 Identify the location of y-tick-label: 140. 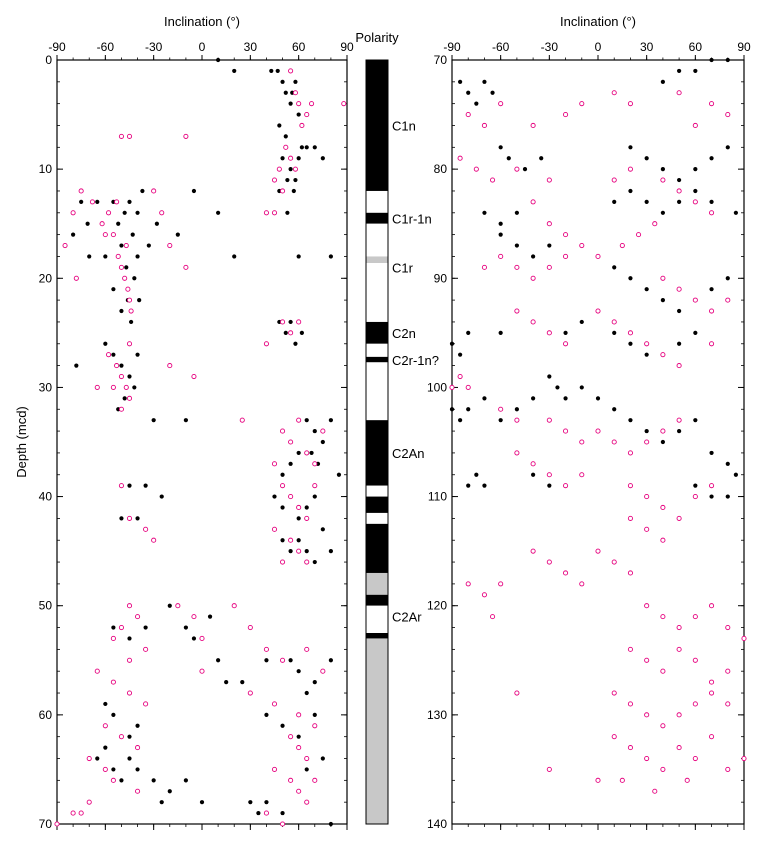
(437, 824).